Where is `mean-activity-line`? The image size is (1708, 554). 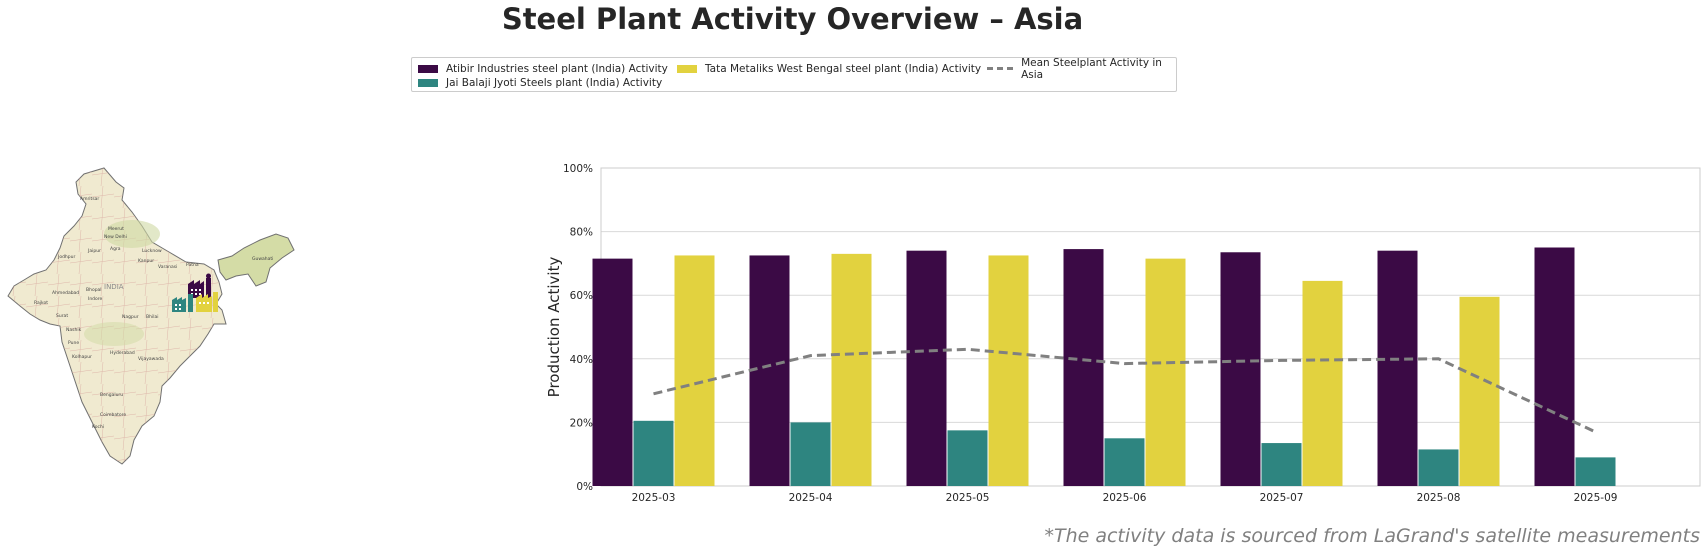
mean-activity-line is located at coordinates (1125, 390).